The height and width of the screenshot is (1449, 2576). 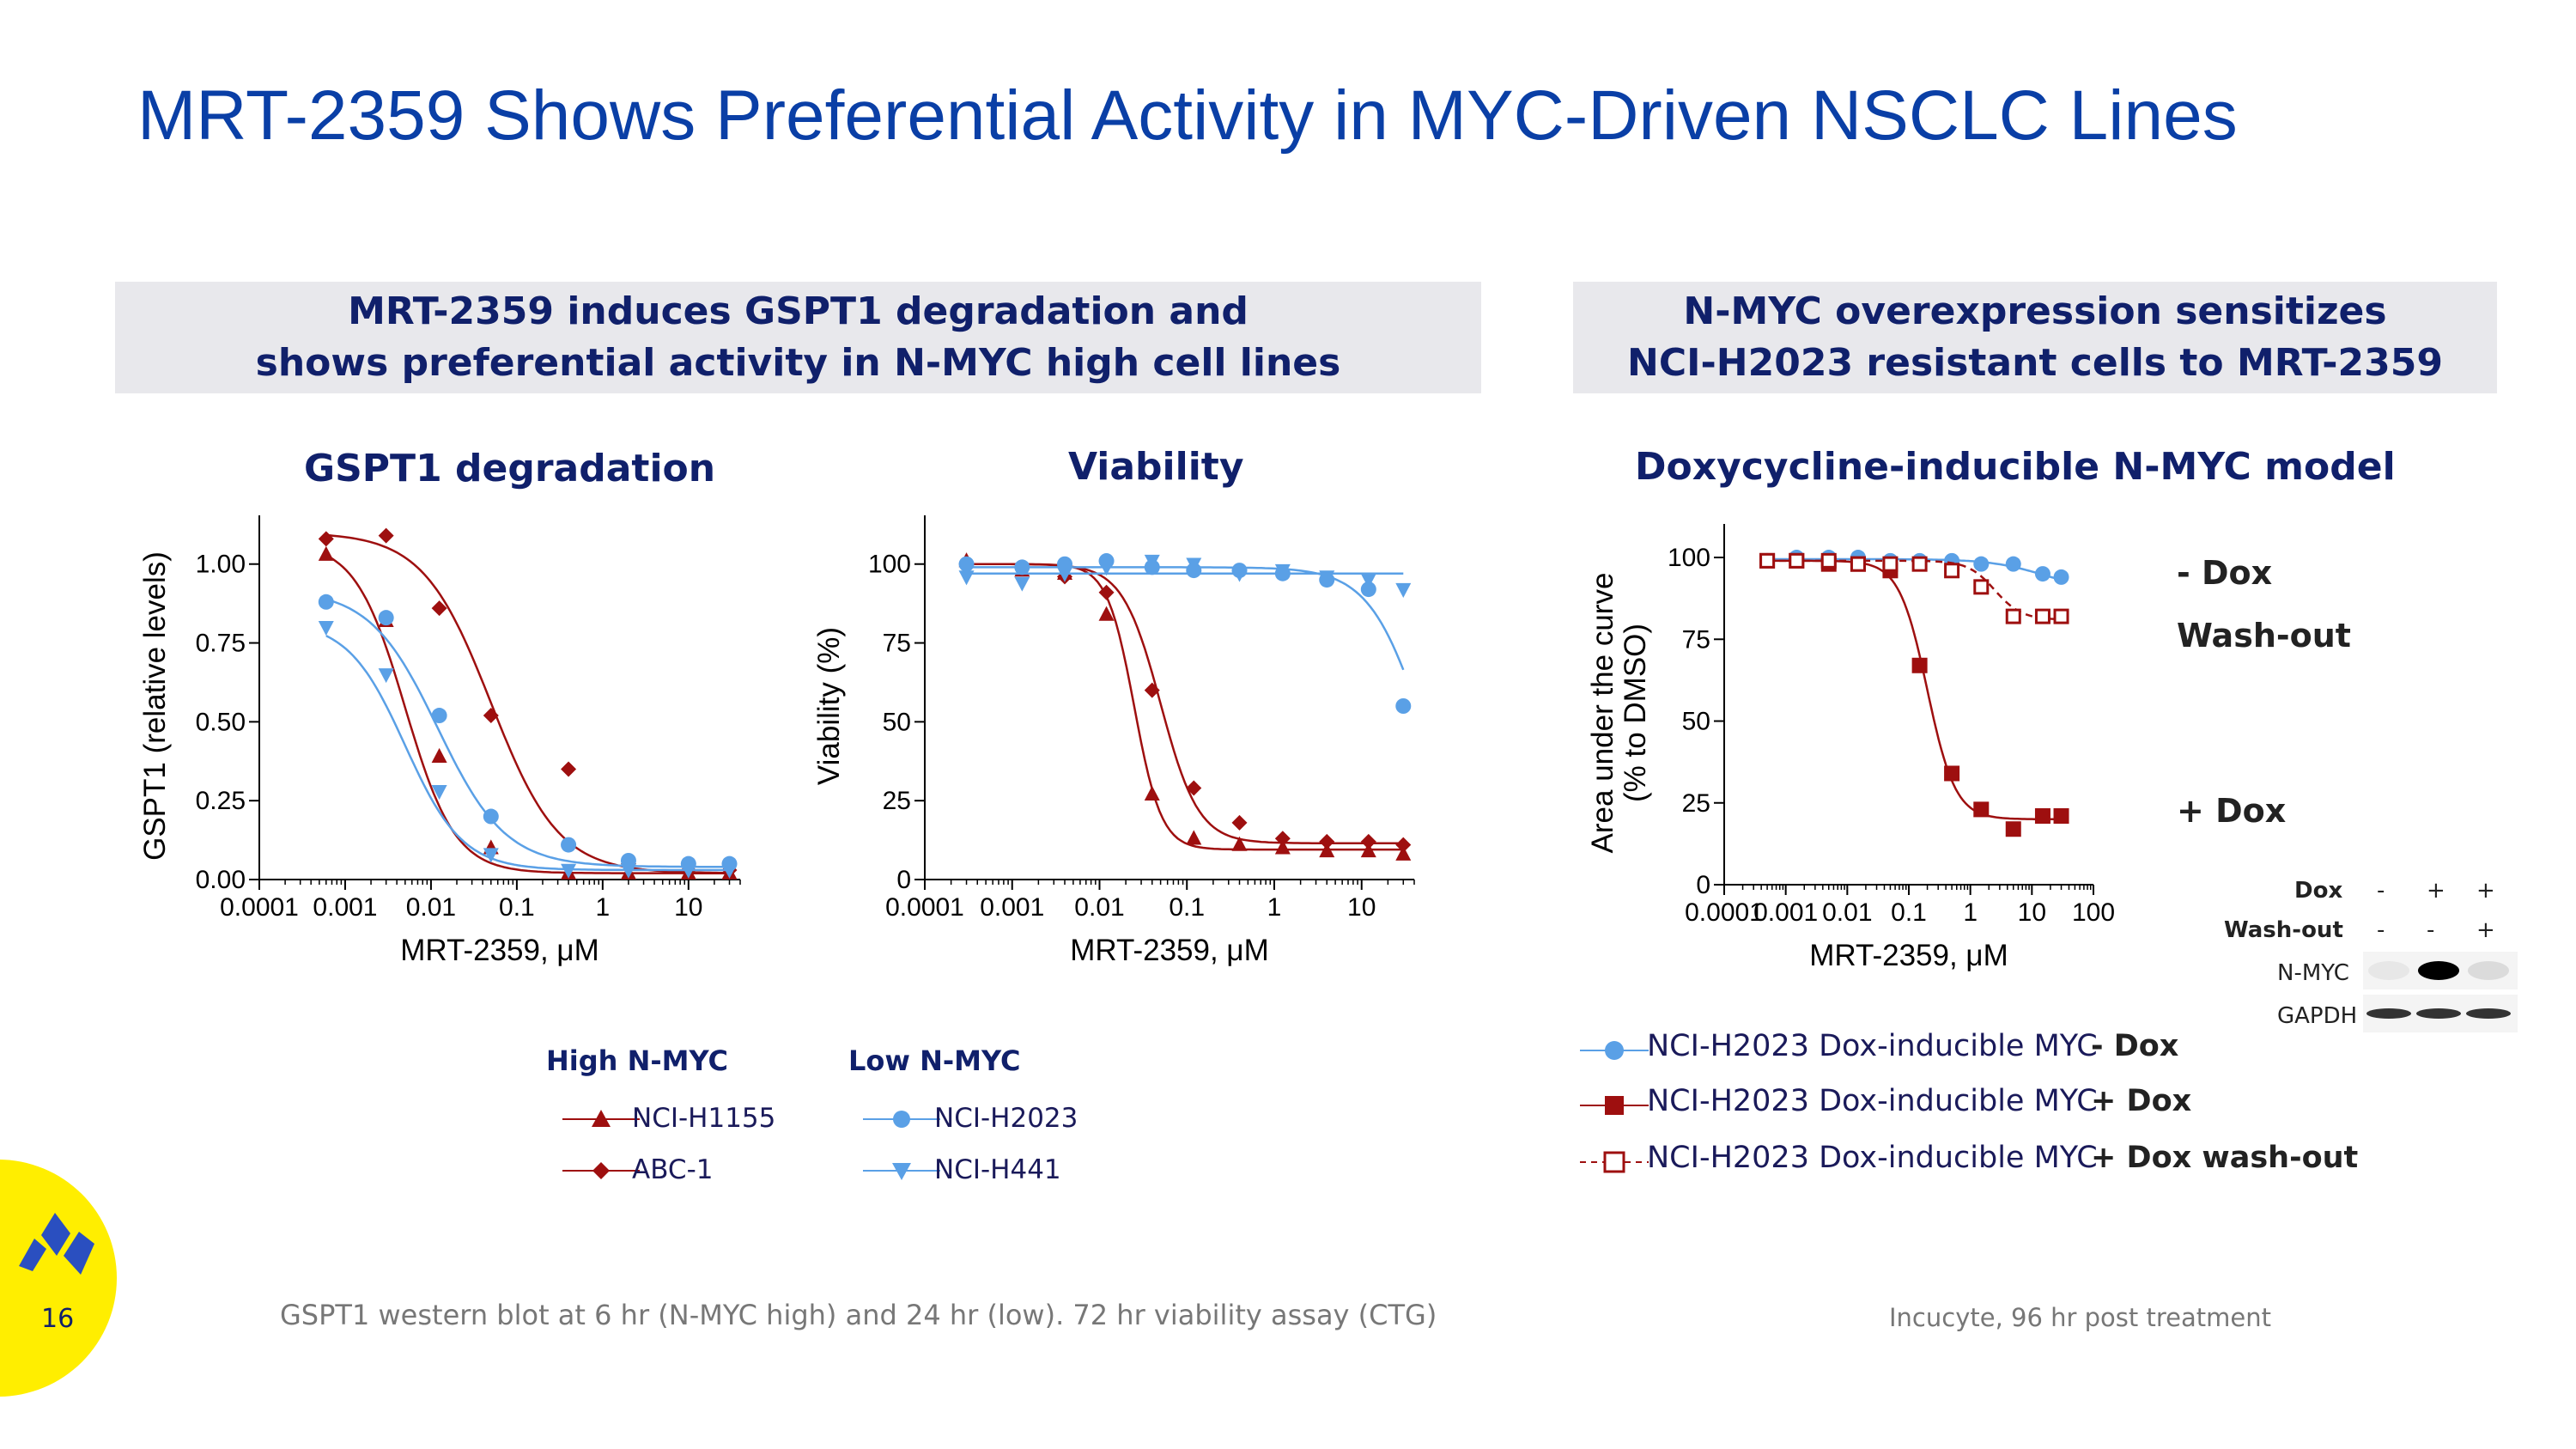 I want to click on legend-label-plus-dox: NCI-H2023 Dox-inducible MYC, so click(x=1872, y=1101).